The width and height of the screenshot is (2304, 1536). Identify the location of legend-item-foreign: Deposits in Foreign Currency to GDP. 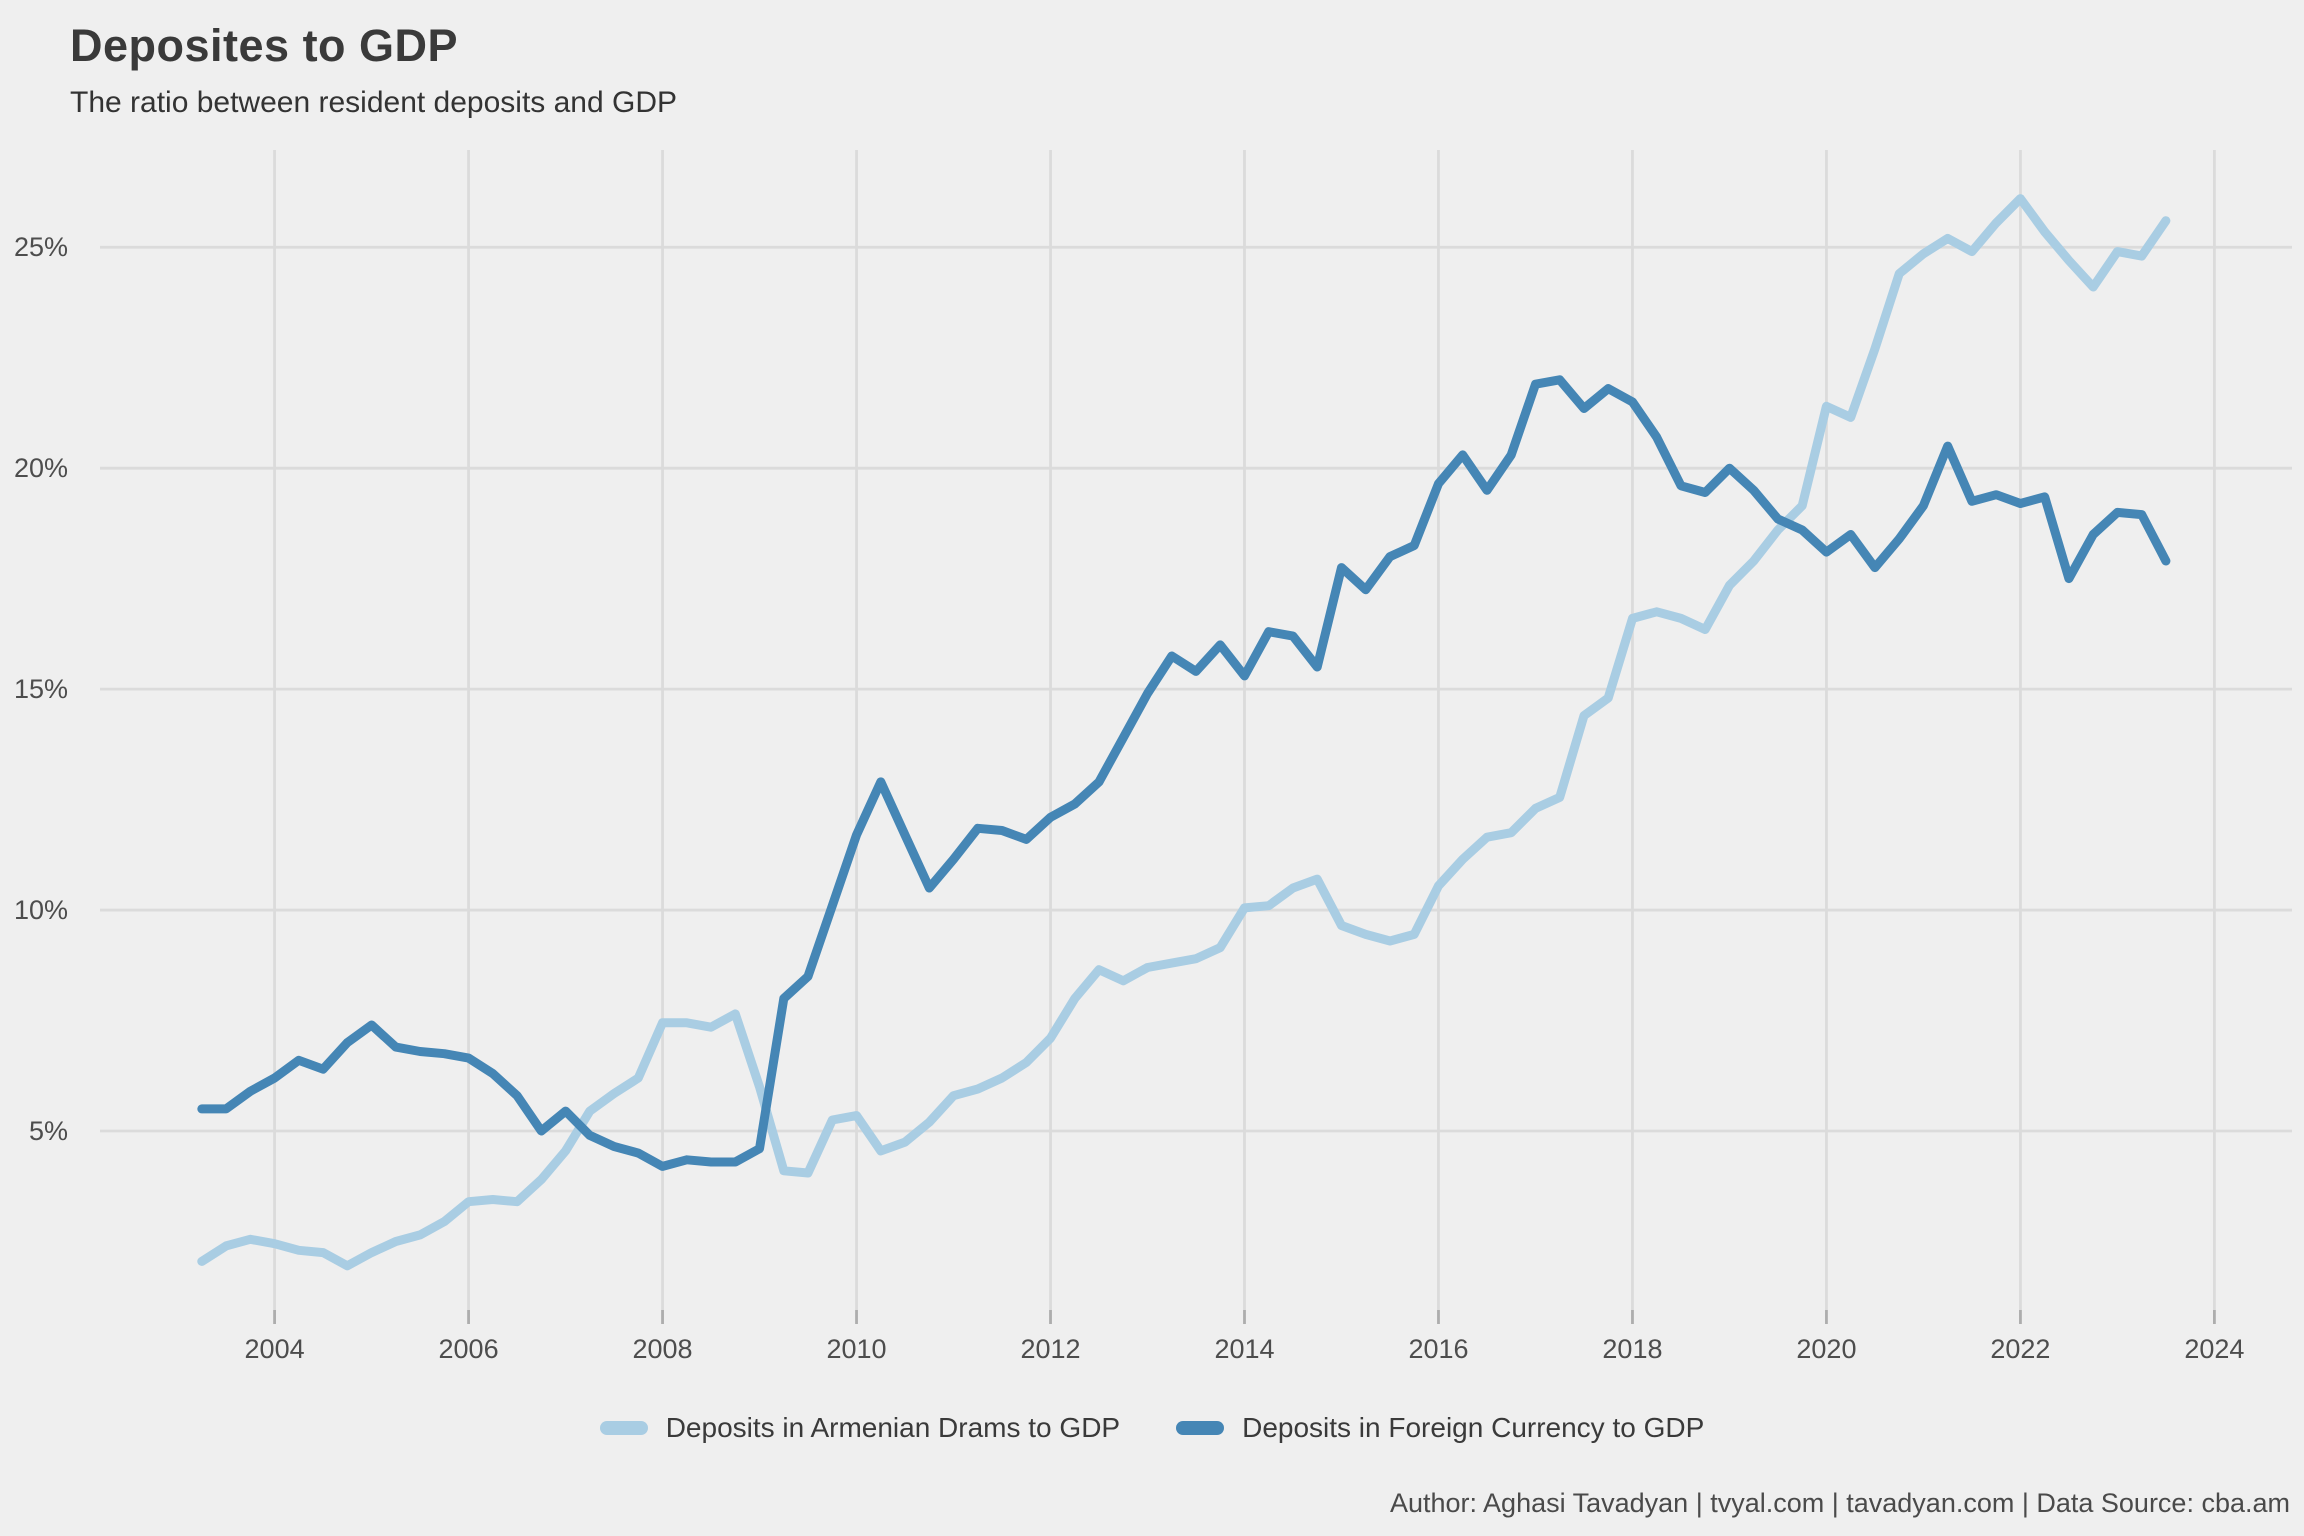
(1440, 1428).